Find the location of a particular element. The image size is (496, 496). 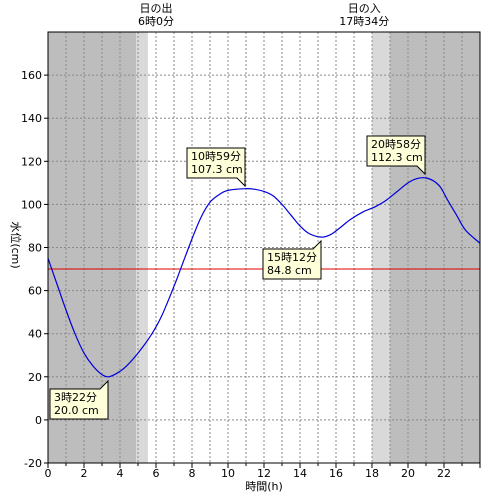

x-tick-label: 4 is located at coordinates (120, 473).